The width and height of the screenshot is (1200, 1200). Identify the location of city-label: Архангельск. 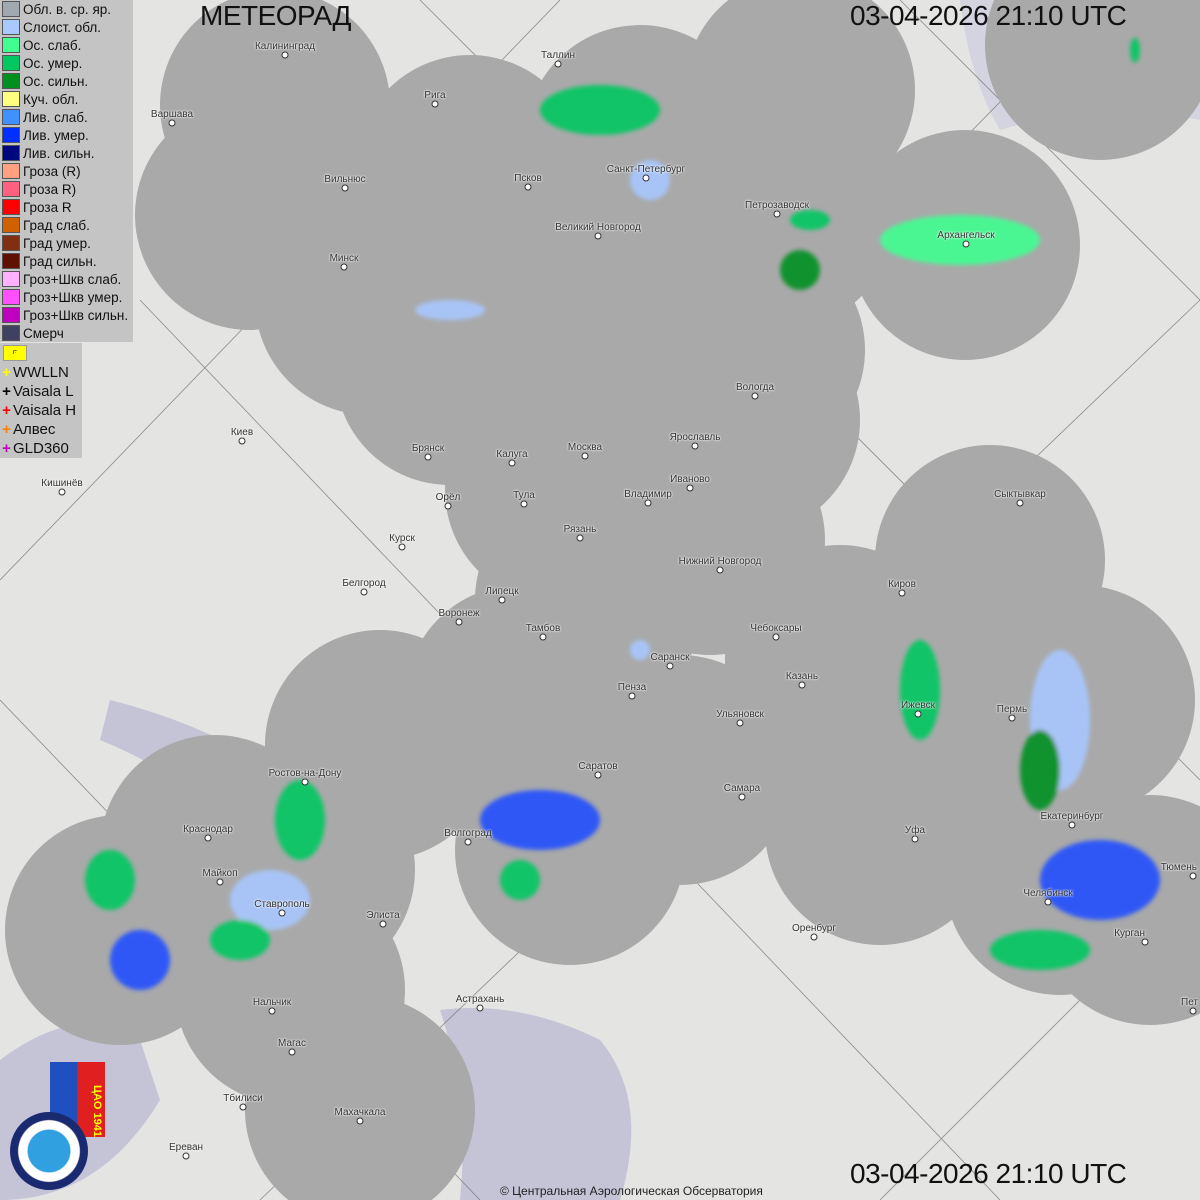
(966, 235).